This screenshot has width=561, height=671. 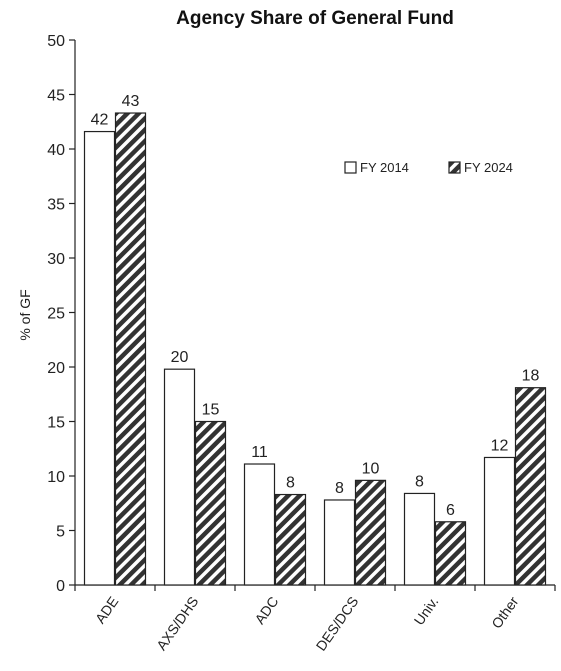 What do you see at coordinates (56, 96) in the screenshot?
I see `y-tick-label: 45` at bounding box center [56, 96].